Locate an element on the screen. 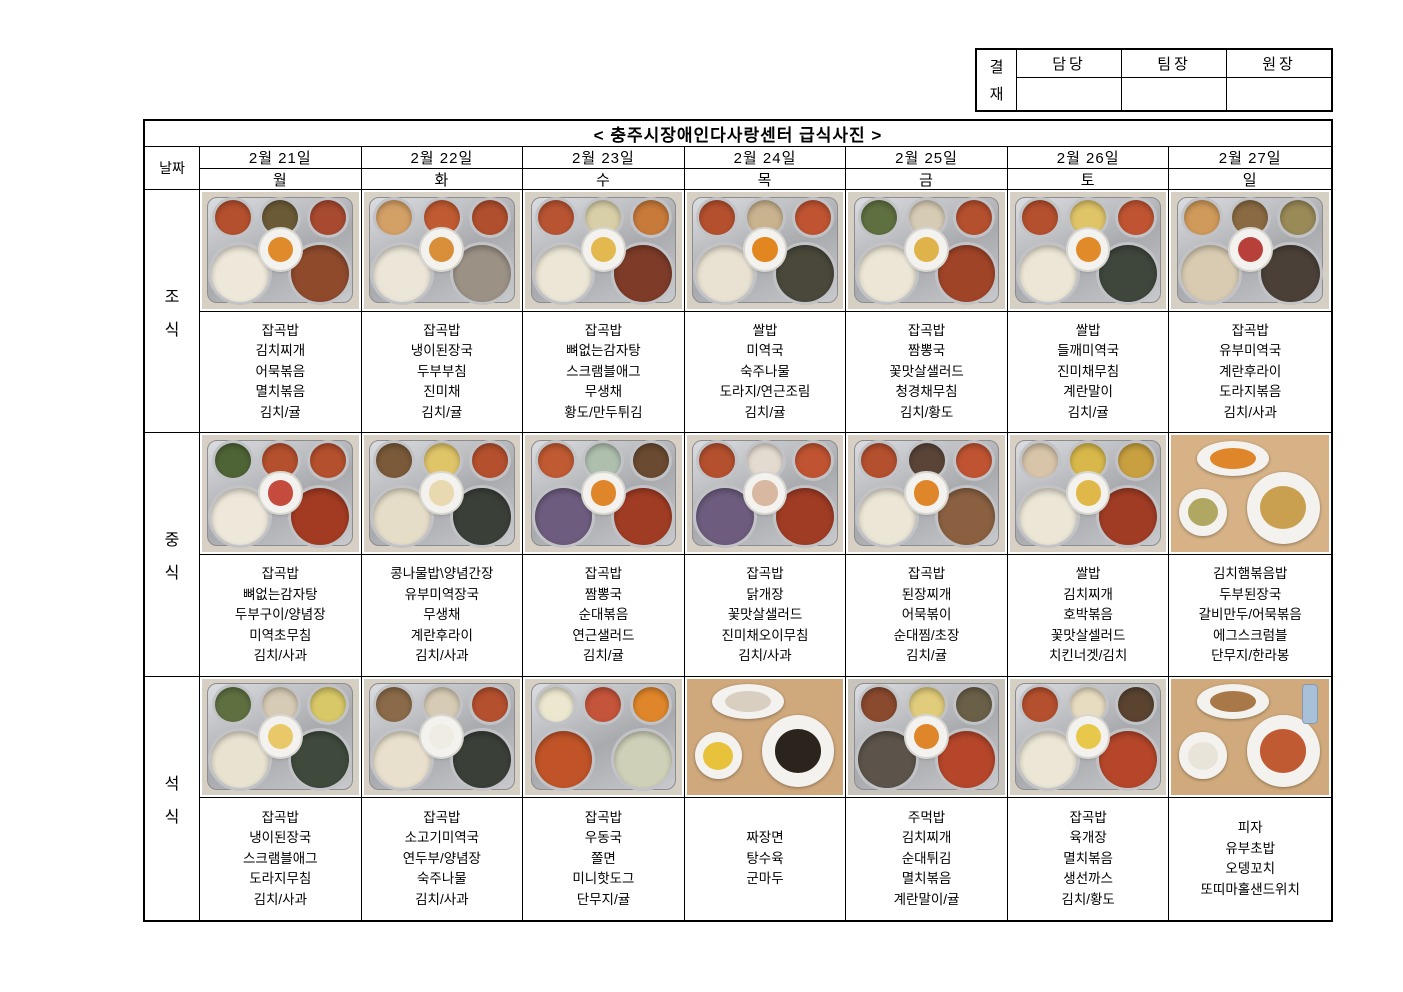  menu-cell: 주먹밥 김치찌개 순대튀김 멸치볶음 계란말이/귤 is located at coordinates (927, 859).